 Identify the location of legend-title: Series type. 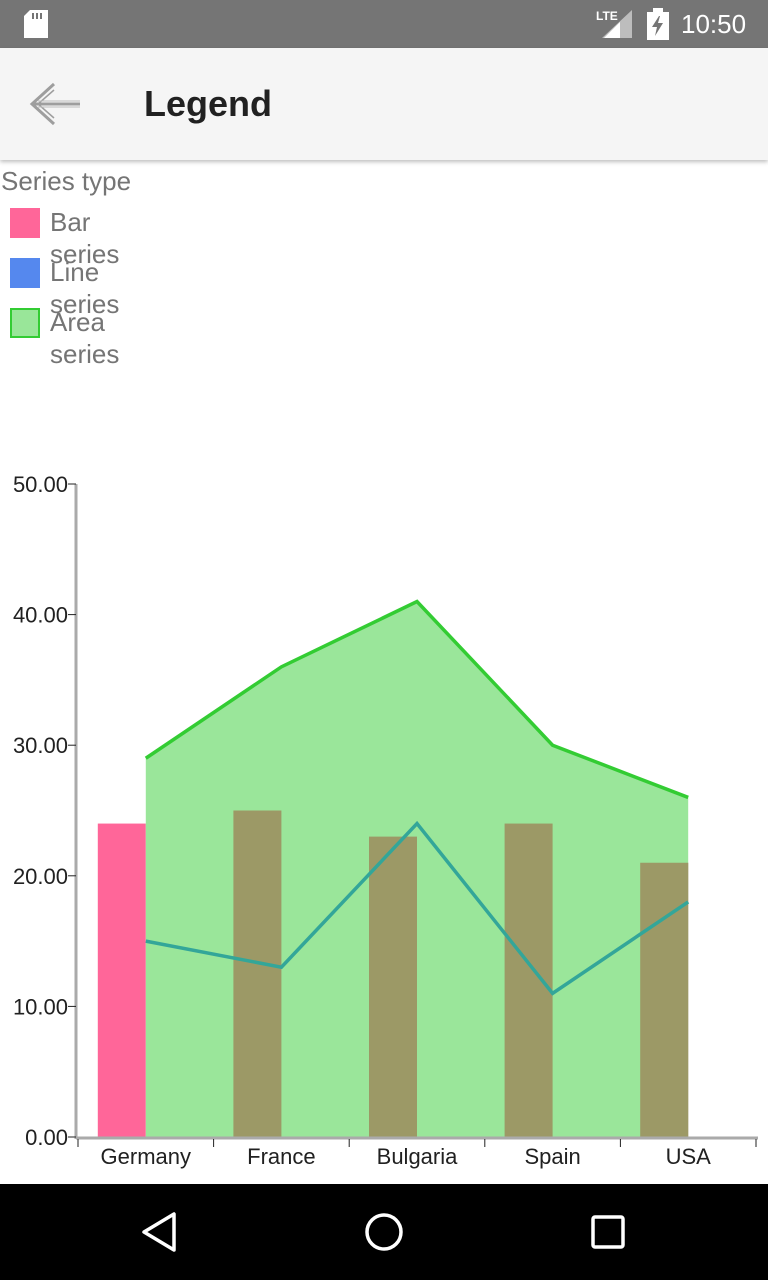
(66, 181).